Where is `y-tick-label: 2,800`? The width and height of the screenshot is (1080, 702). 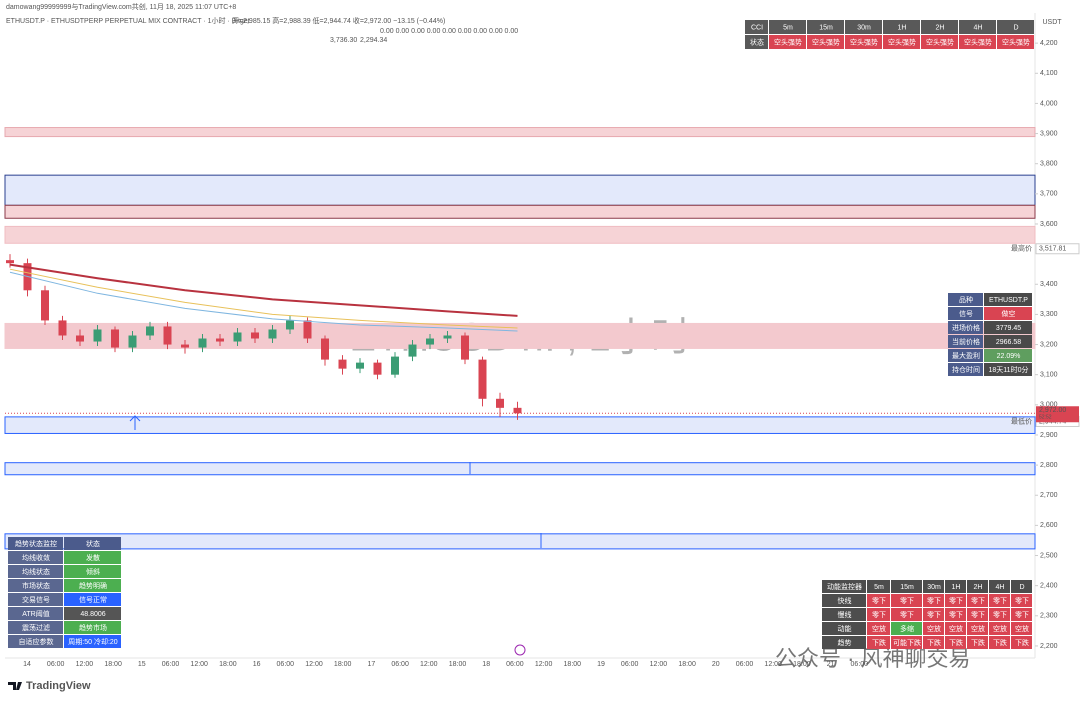
y-tick-label: 2,800 is located at coordinates (1049, 465).